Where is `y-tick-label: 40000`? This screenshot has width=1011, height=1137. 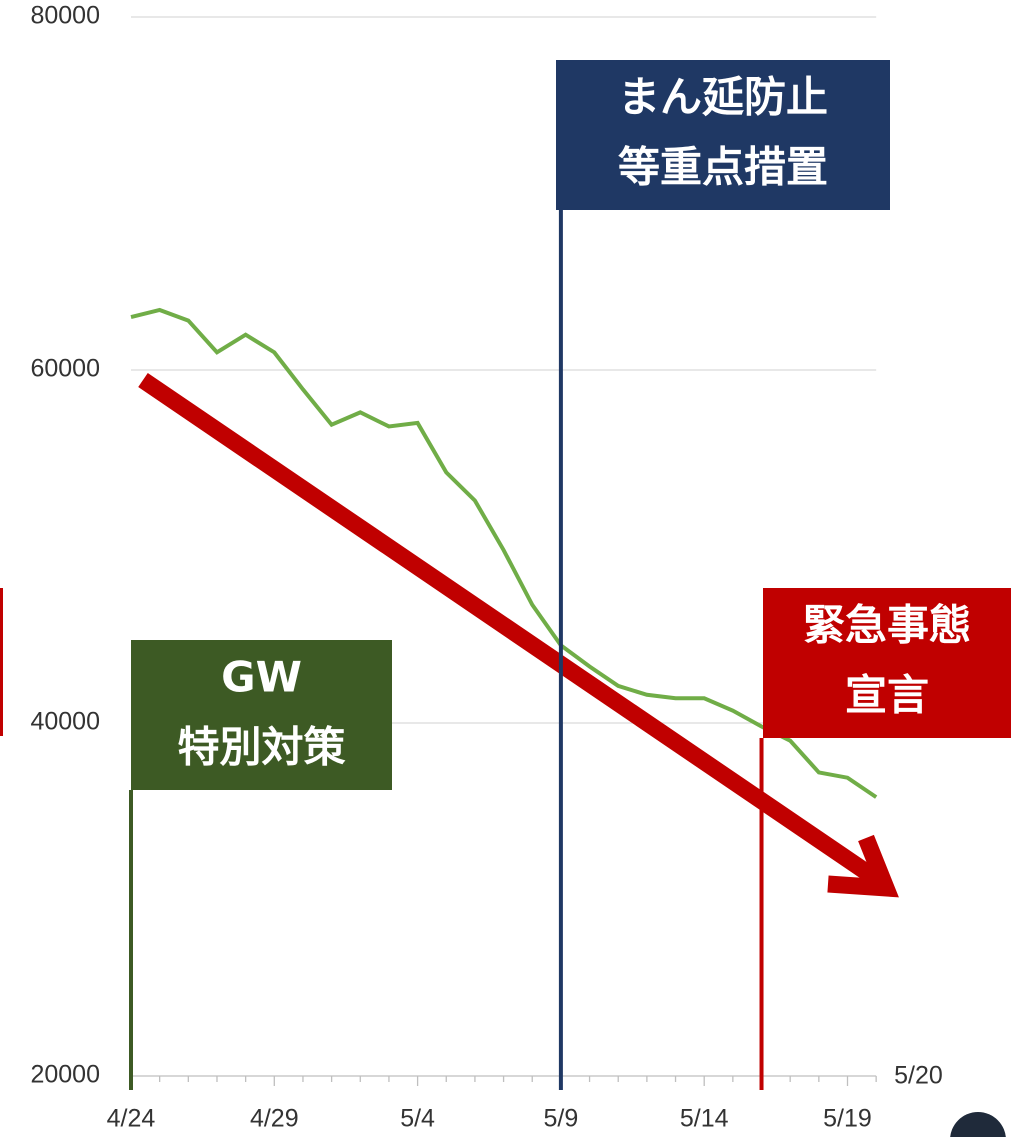
y-tick-label: 40000 is located at coordinates (65, 722).